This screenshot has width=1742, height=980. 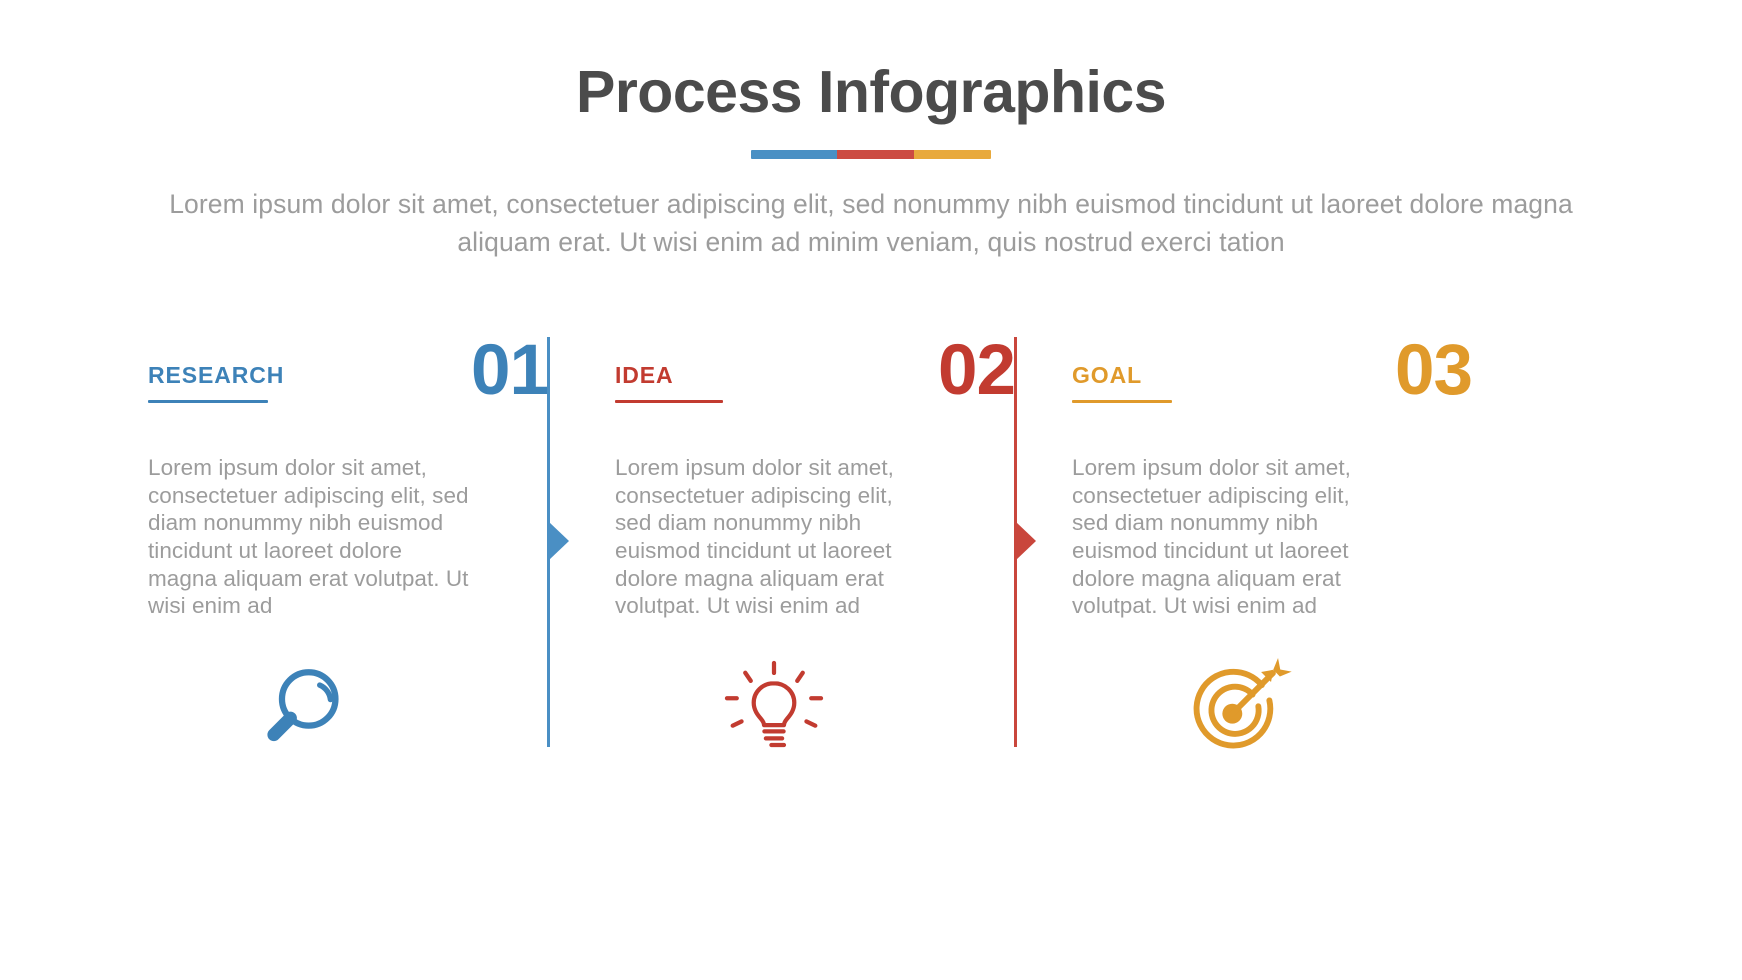 I want to click on title-divider-bar, so click(x=871, y=154).